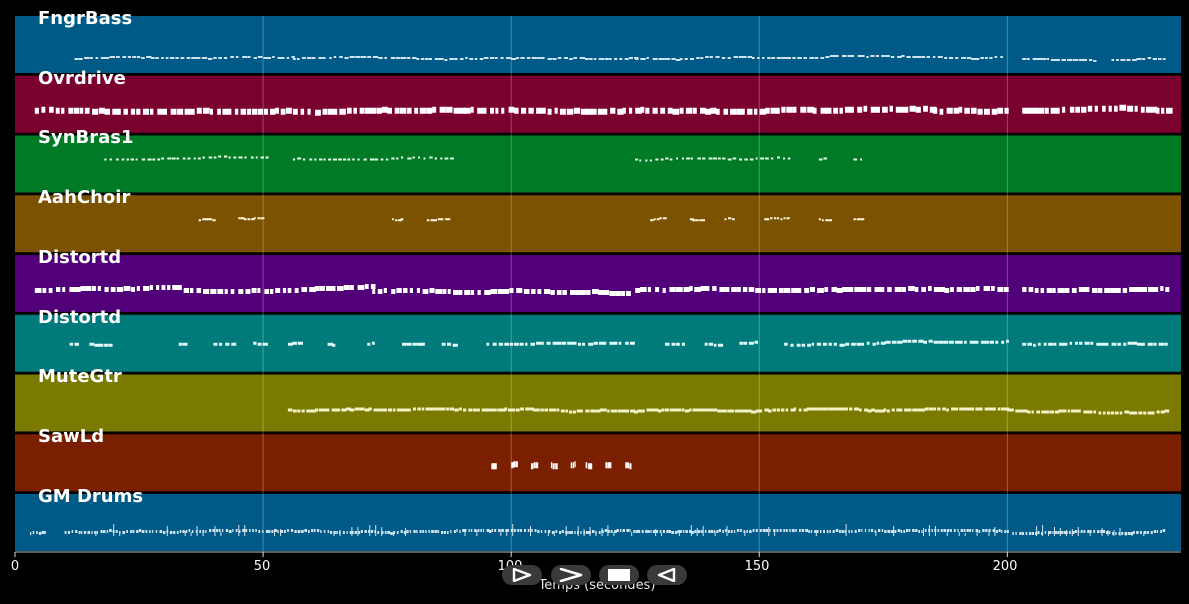  Describe the element at coordinates (71, 436) in the screenshot. I see `track-label: SawLd` at that location.